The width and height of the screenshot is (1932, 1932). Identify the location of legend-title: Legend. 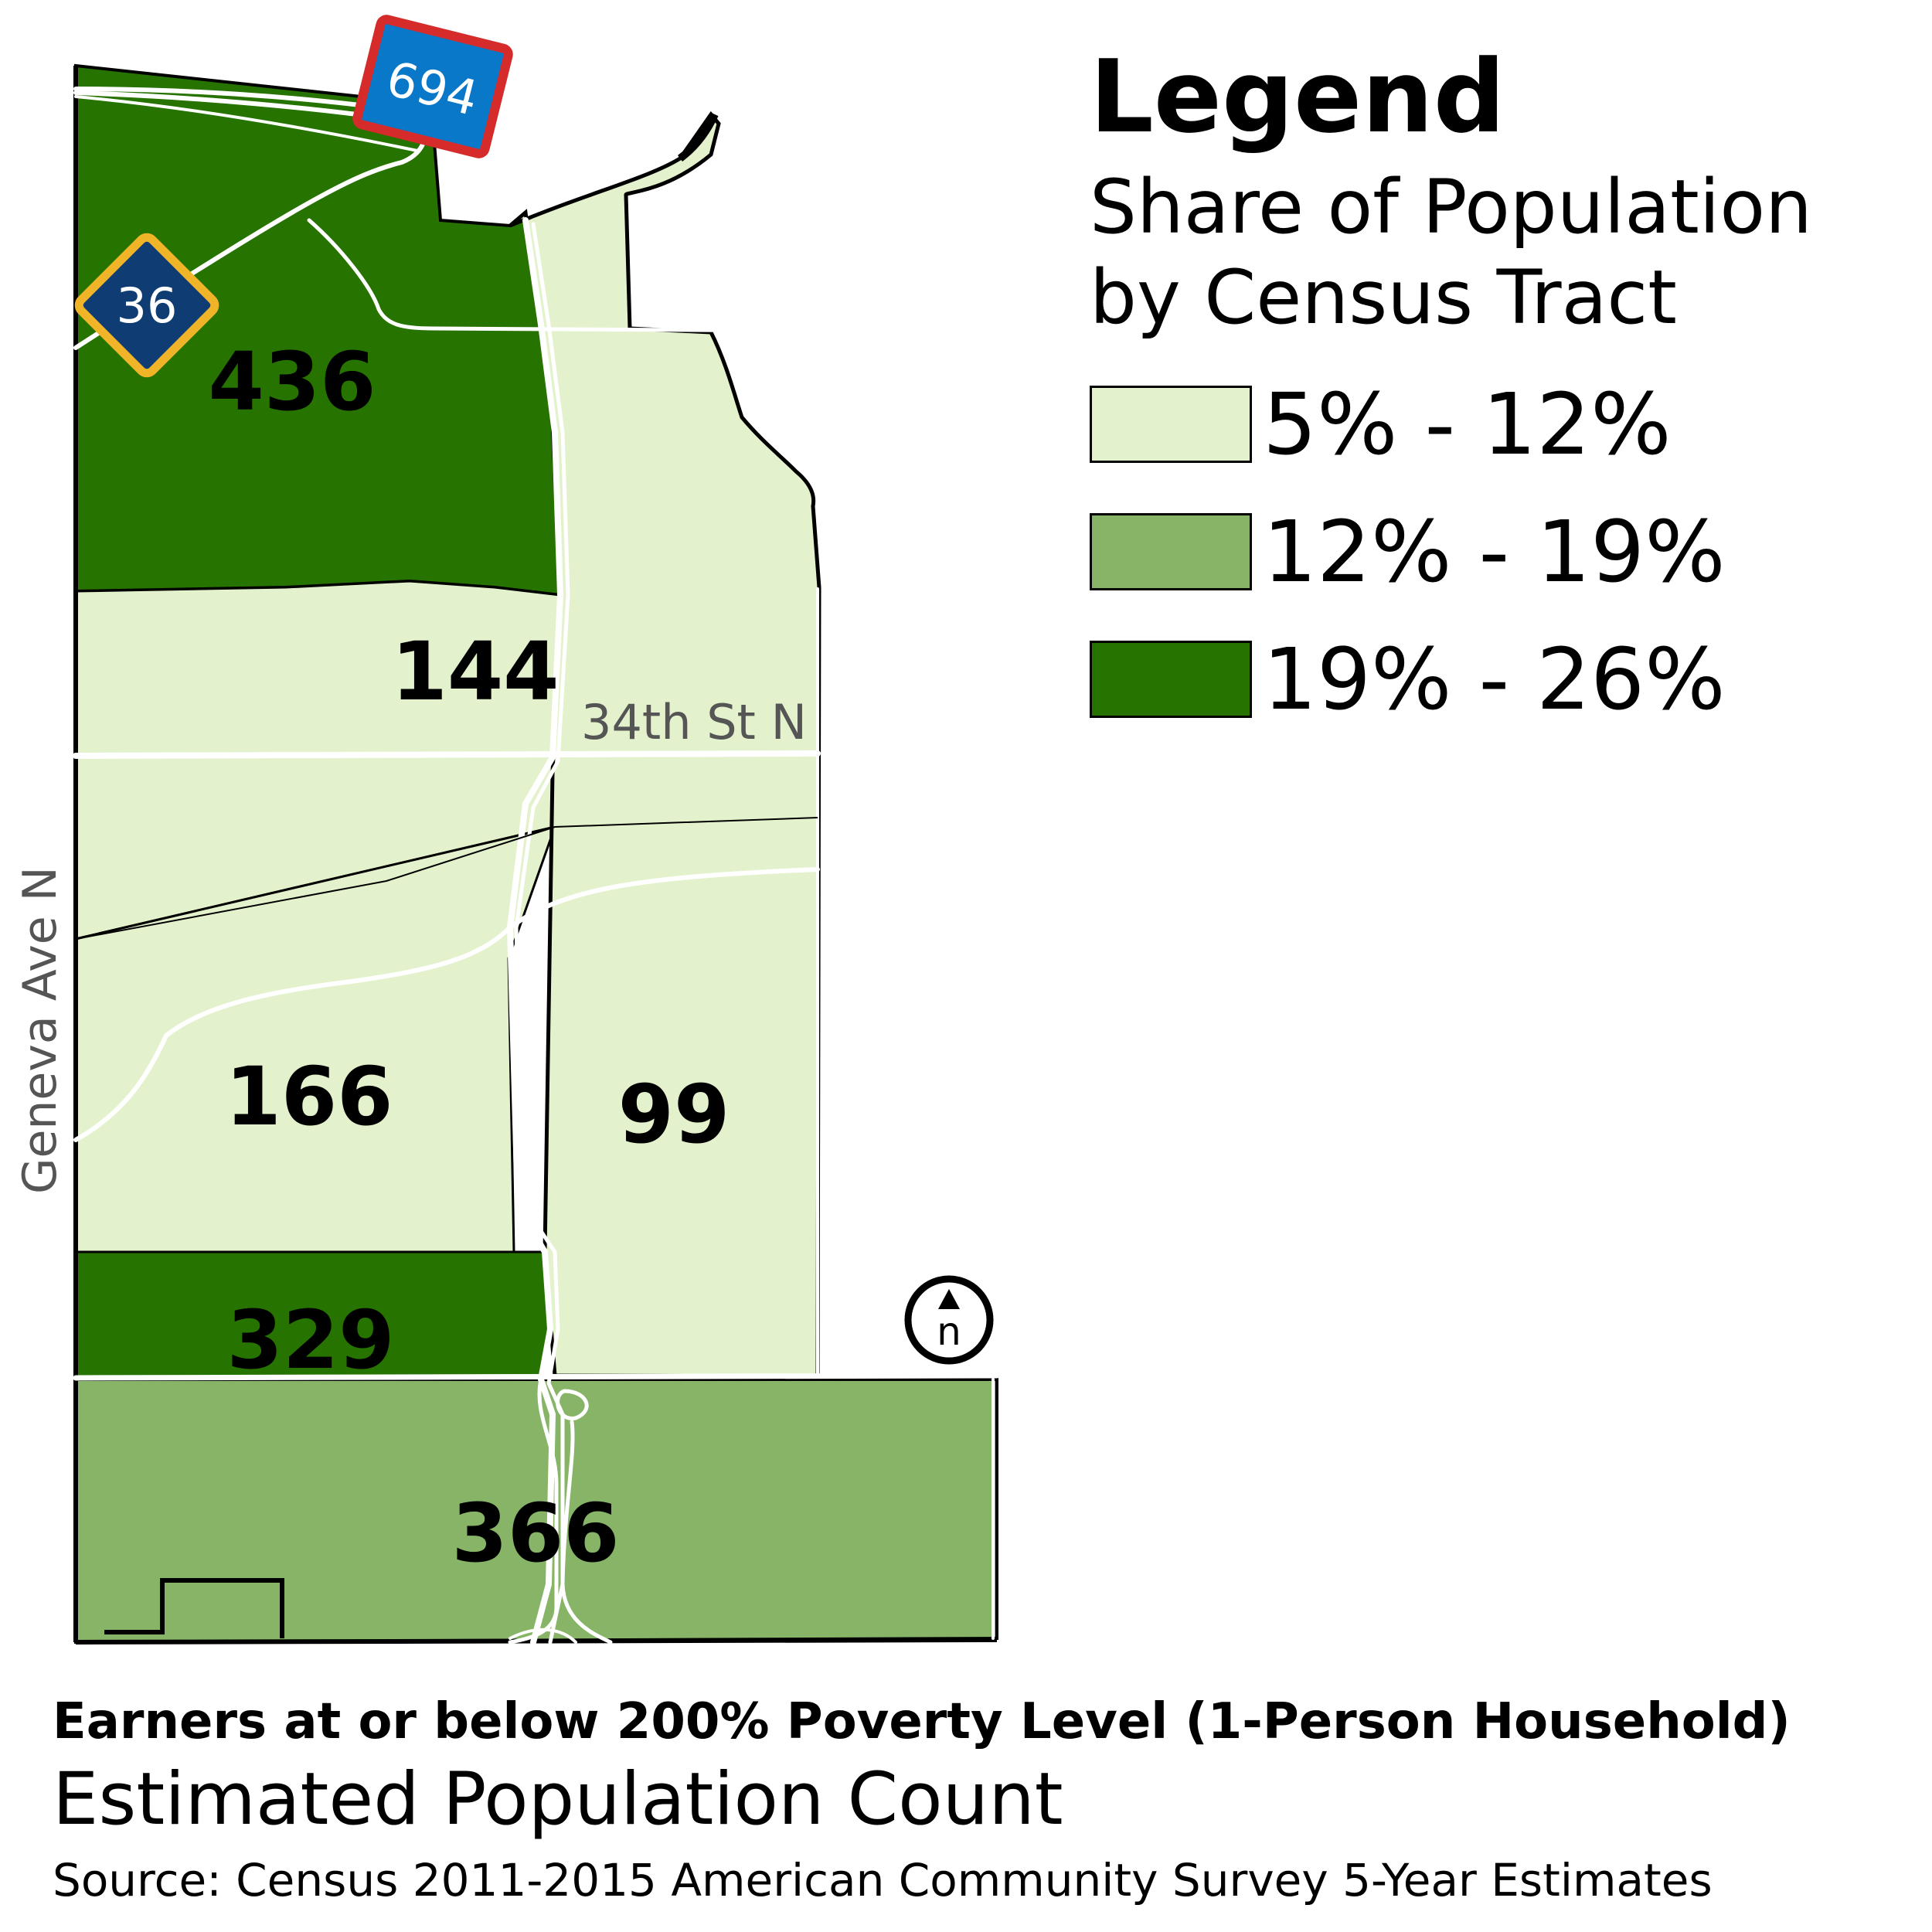
(1298, 97).